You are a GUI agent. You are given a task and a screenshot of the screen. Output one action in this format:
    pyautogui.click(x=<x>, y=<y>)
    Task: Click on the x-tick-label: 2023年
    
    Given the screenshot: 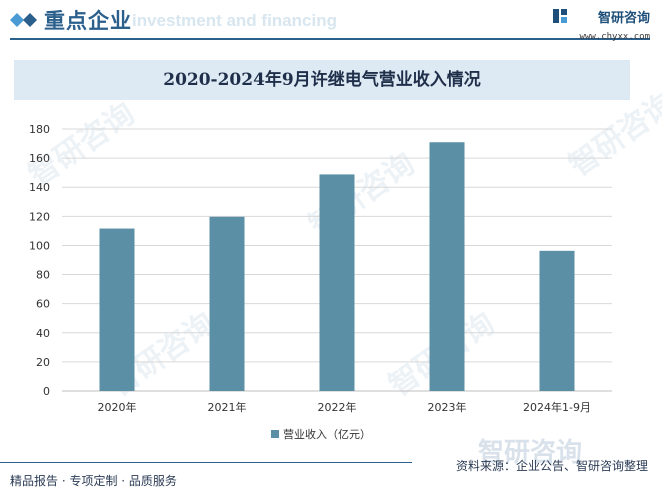 What is the action you would take?
    pyautogui.click(x=447, y=407)
    